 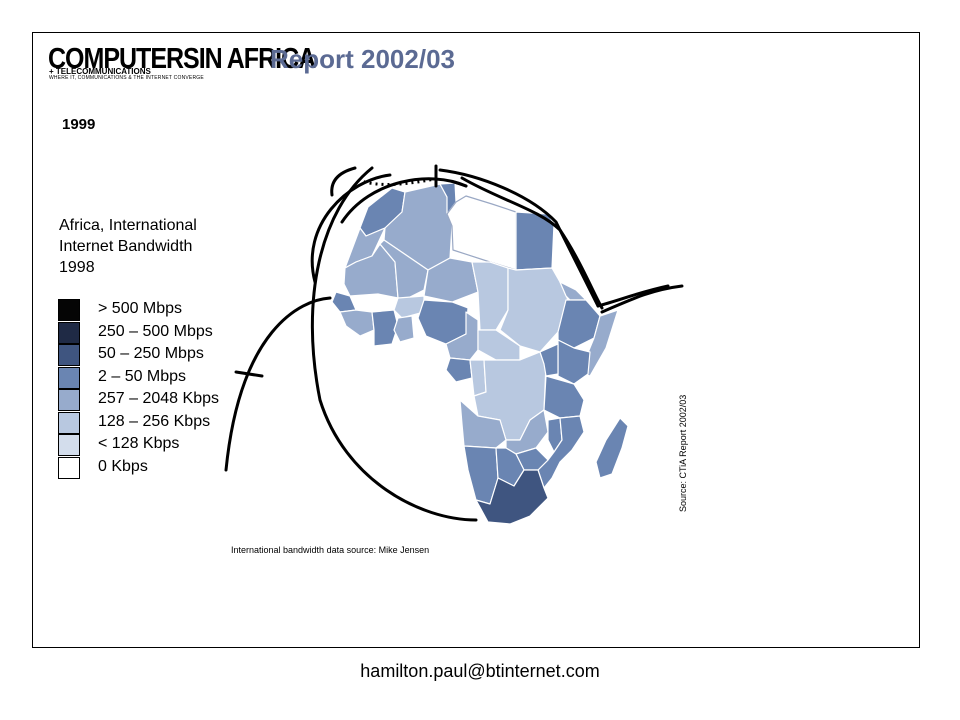 What do you see at coordinates (459, 370) in the screenshot?
I see `country-gabon` at bounding box center [459, 370].